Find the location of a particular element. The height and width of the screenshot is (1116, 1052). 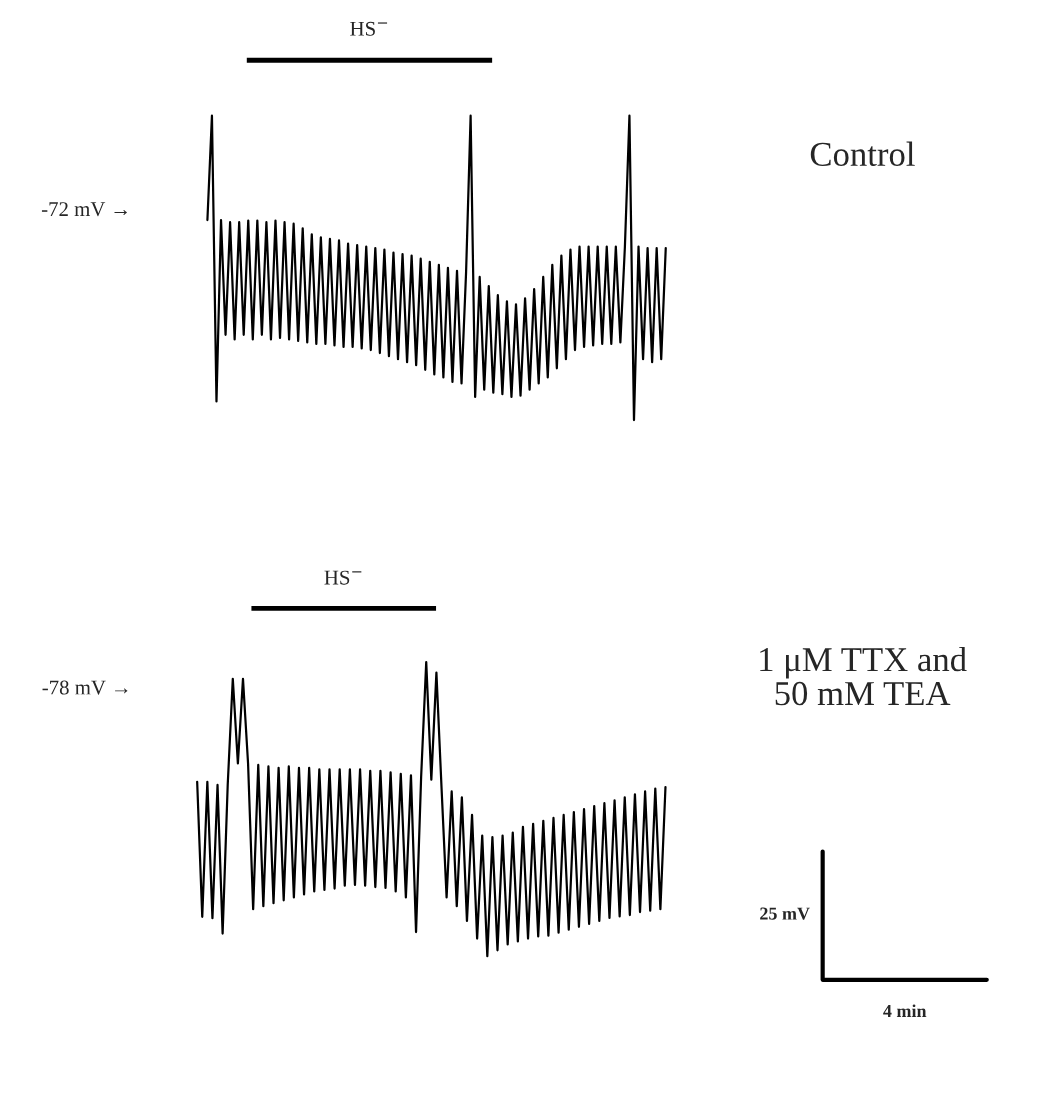

text: 1 μM TTX and 50 mM TEA is located at coordinates (863, 676).